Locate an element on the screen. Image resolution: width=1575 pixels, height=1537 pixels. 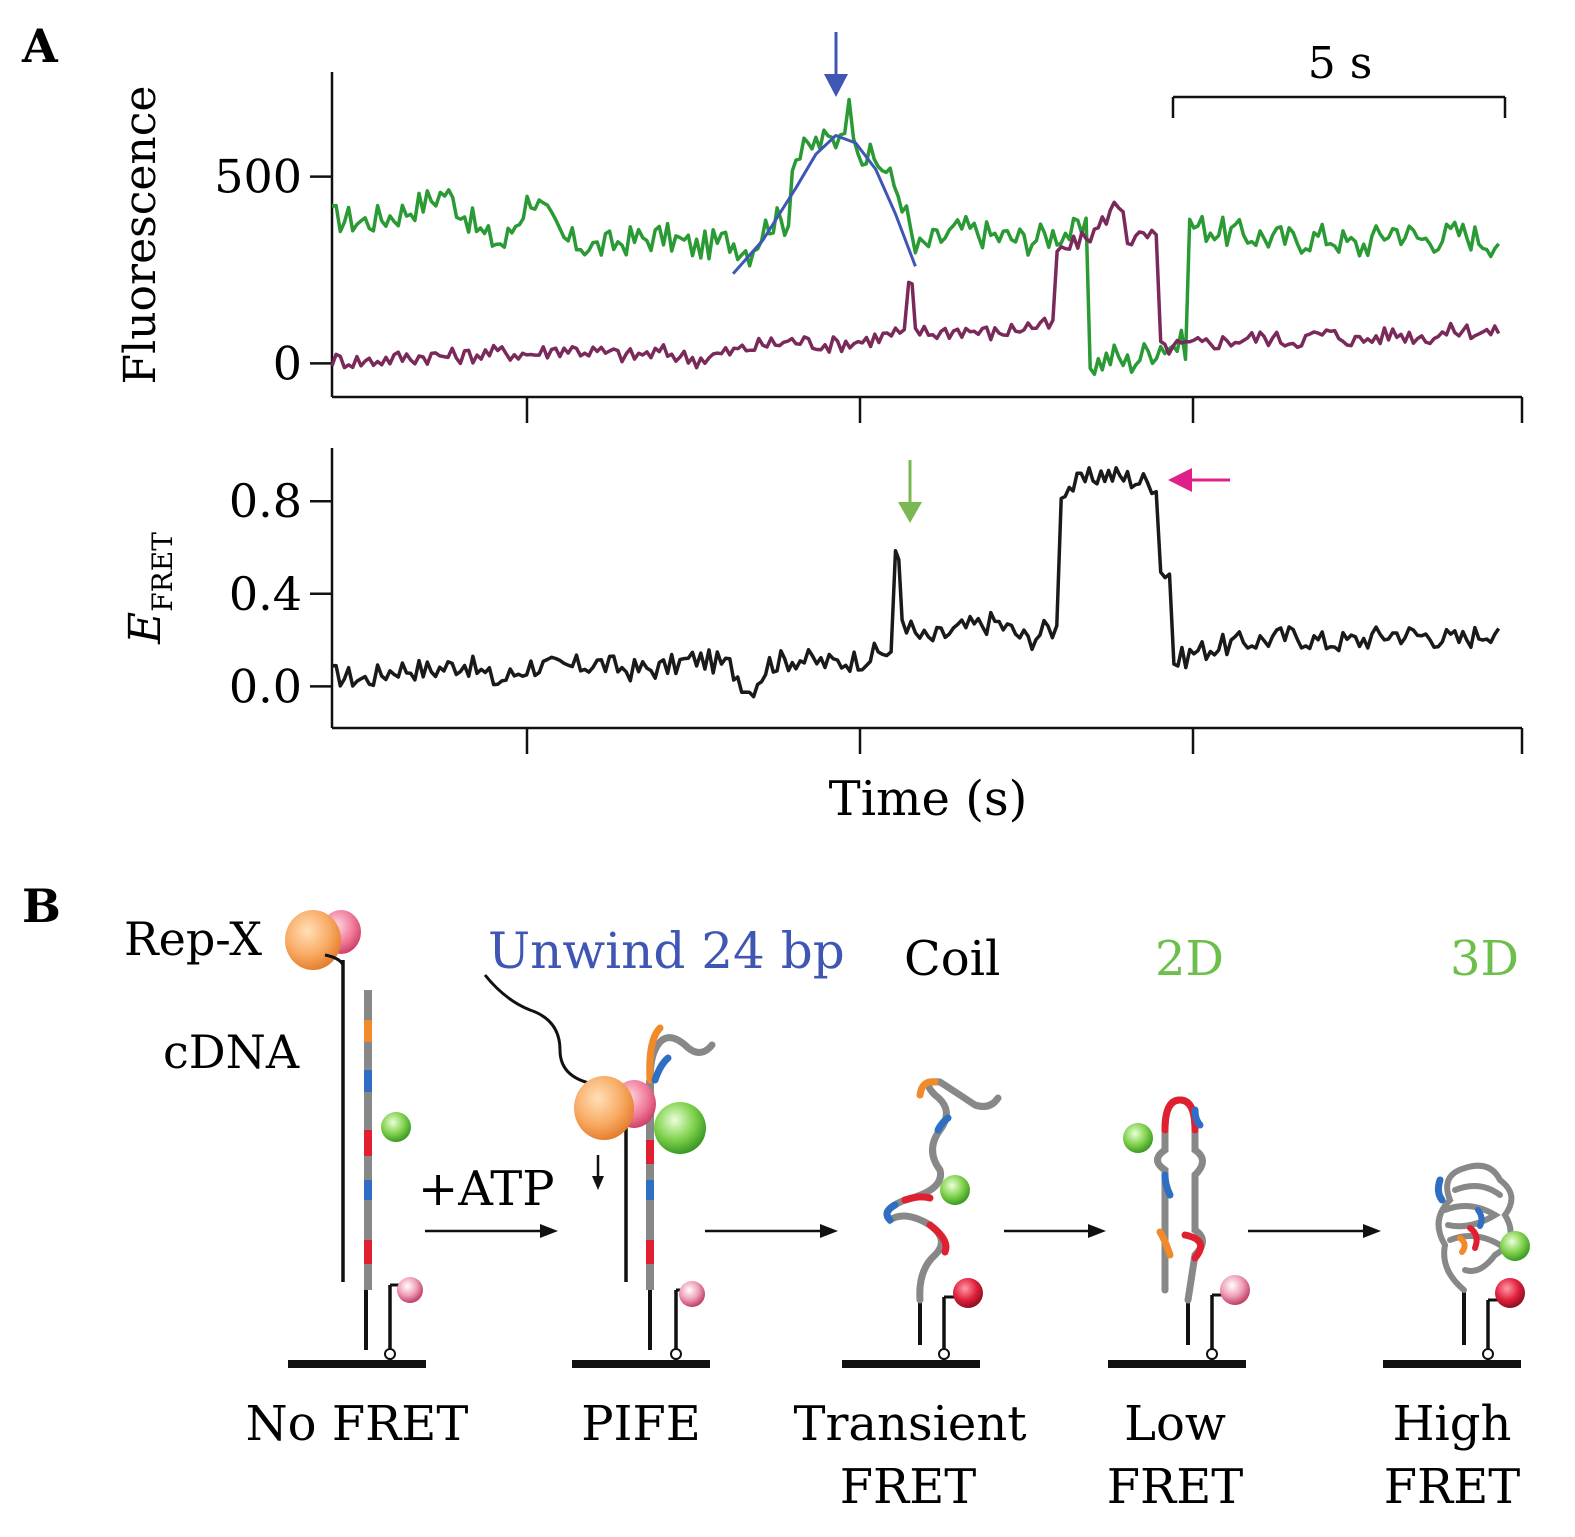
scale-bar-label: 5 s is located at coordinates (1340, 63).